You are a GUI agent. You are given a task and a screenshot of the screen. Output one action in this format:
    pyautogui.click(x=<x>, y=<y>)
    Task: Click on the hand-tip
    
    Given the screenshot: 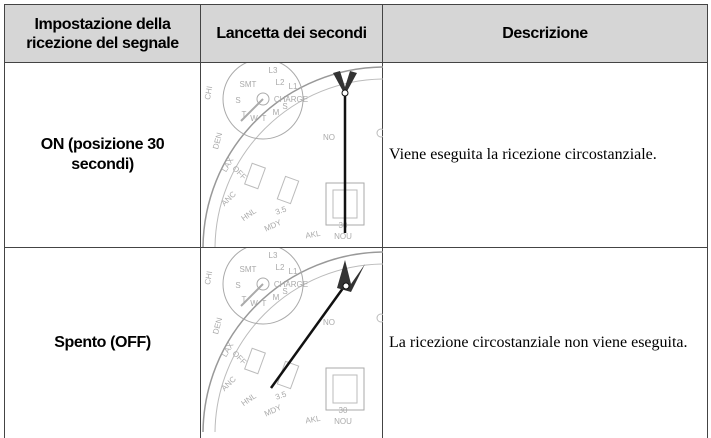 What is the action you would take?
    pyautogui.click(x=351, y=276)
    